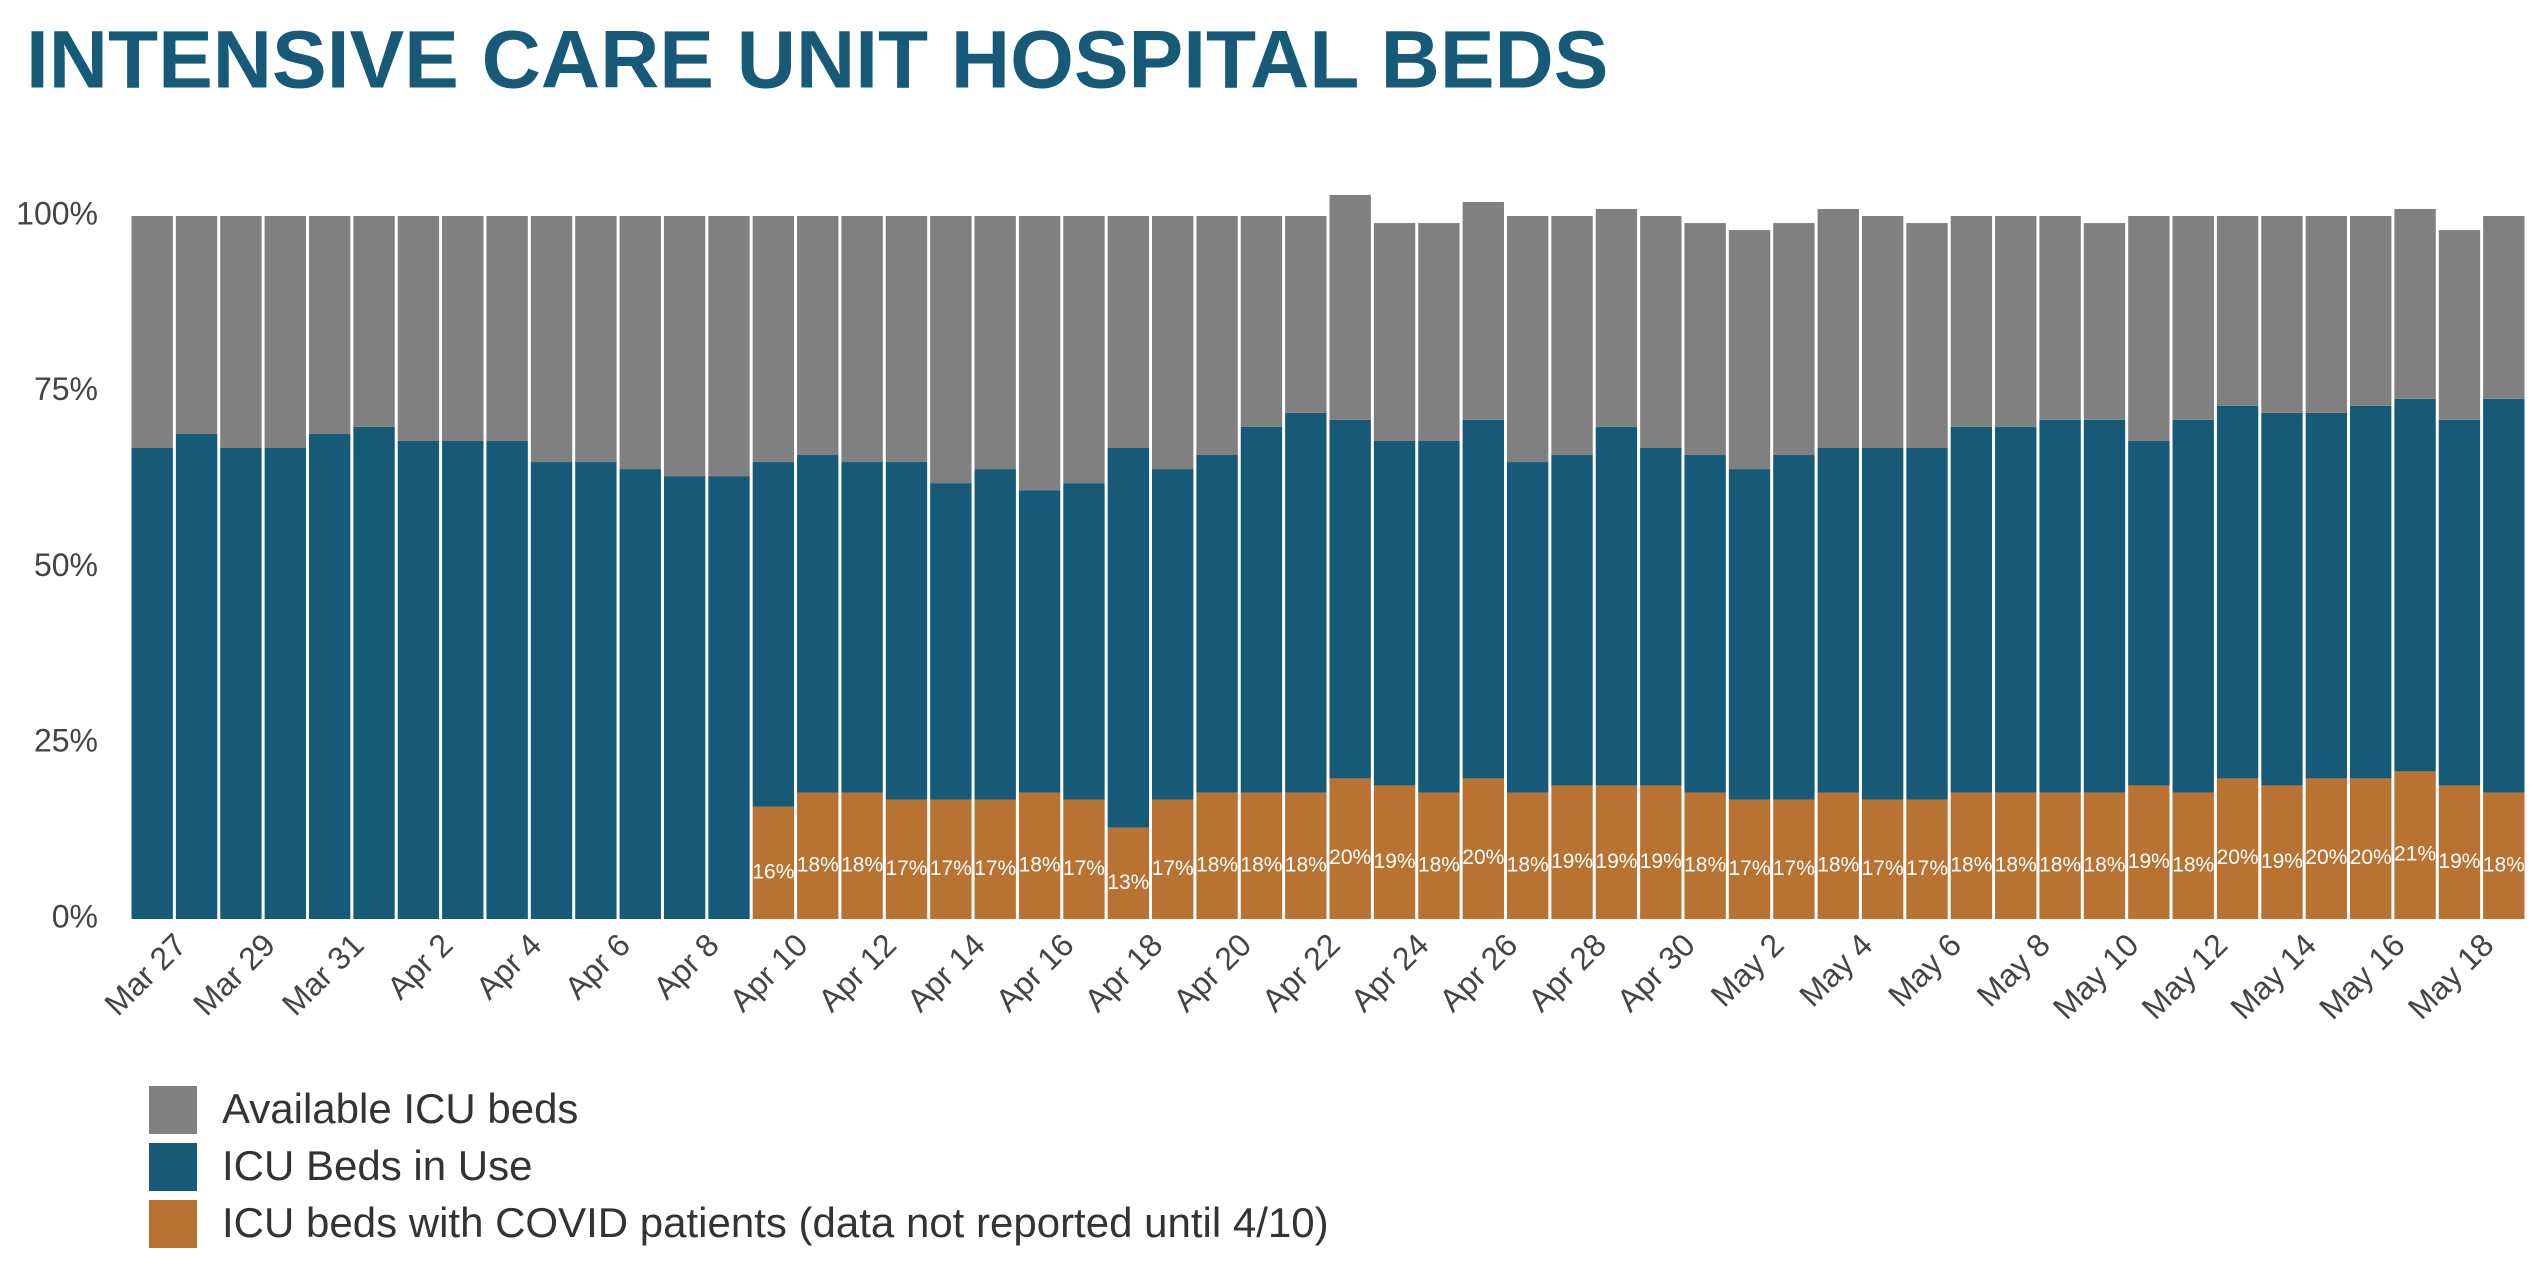 Image resolution: width=2542 pixels, height=1274 pixels. I want to click on x-tick-label: Apr 16, so click(1035, 972).